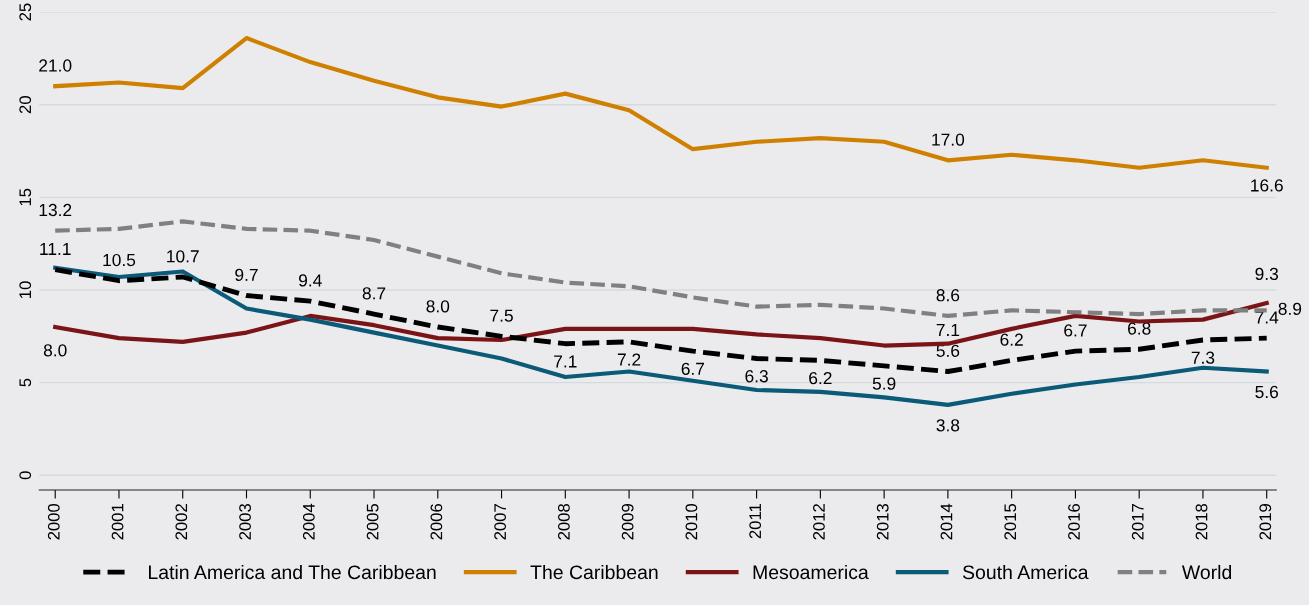 This screenshot has width=1309, height=605. I want to click on data-label: 13.2, so click(55, 210).